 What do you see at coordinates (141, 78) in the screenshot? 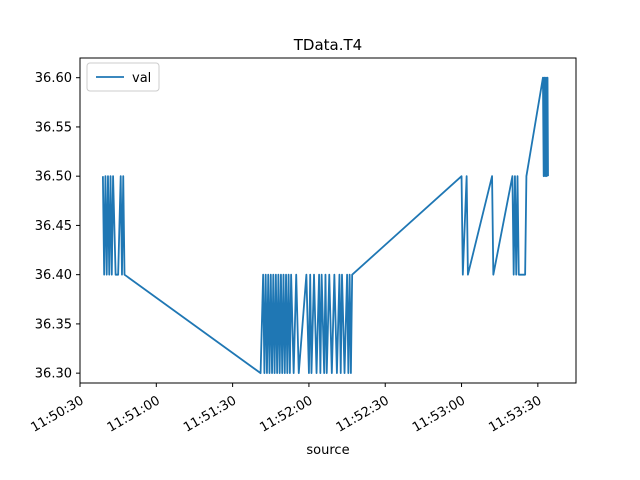
I see `legend-label-val: val` at bounding box center [141, 78].